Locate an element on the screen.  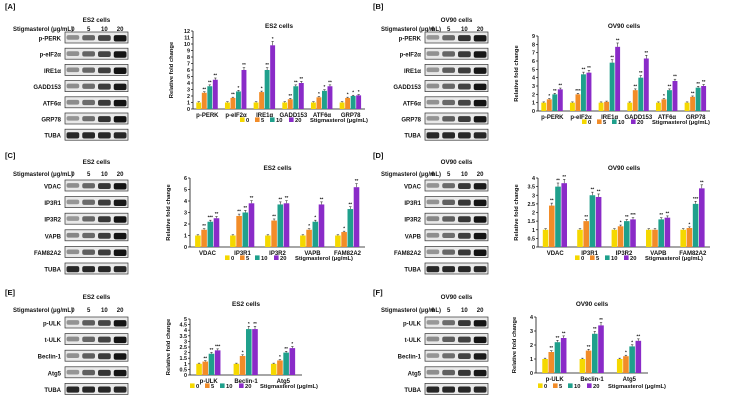
y-tick-label: 2 is located at coordinates (533, 214).